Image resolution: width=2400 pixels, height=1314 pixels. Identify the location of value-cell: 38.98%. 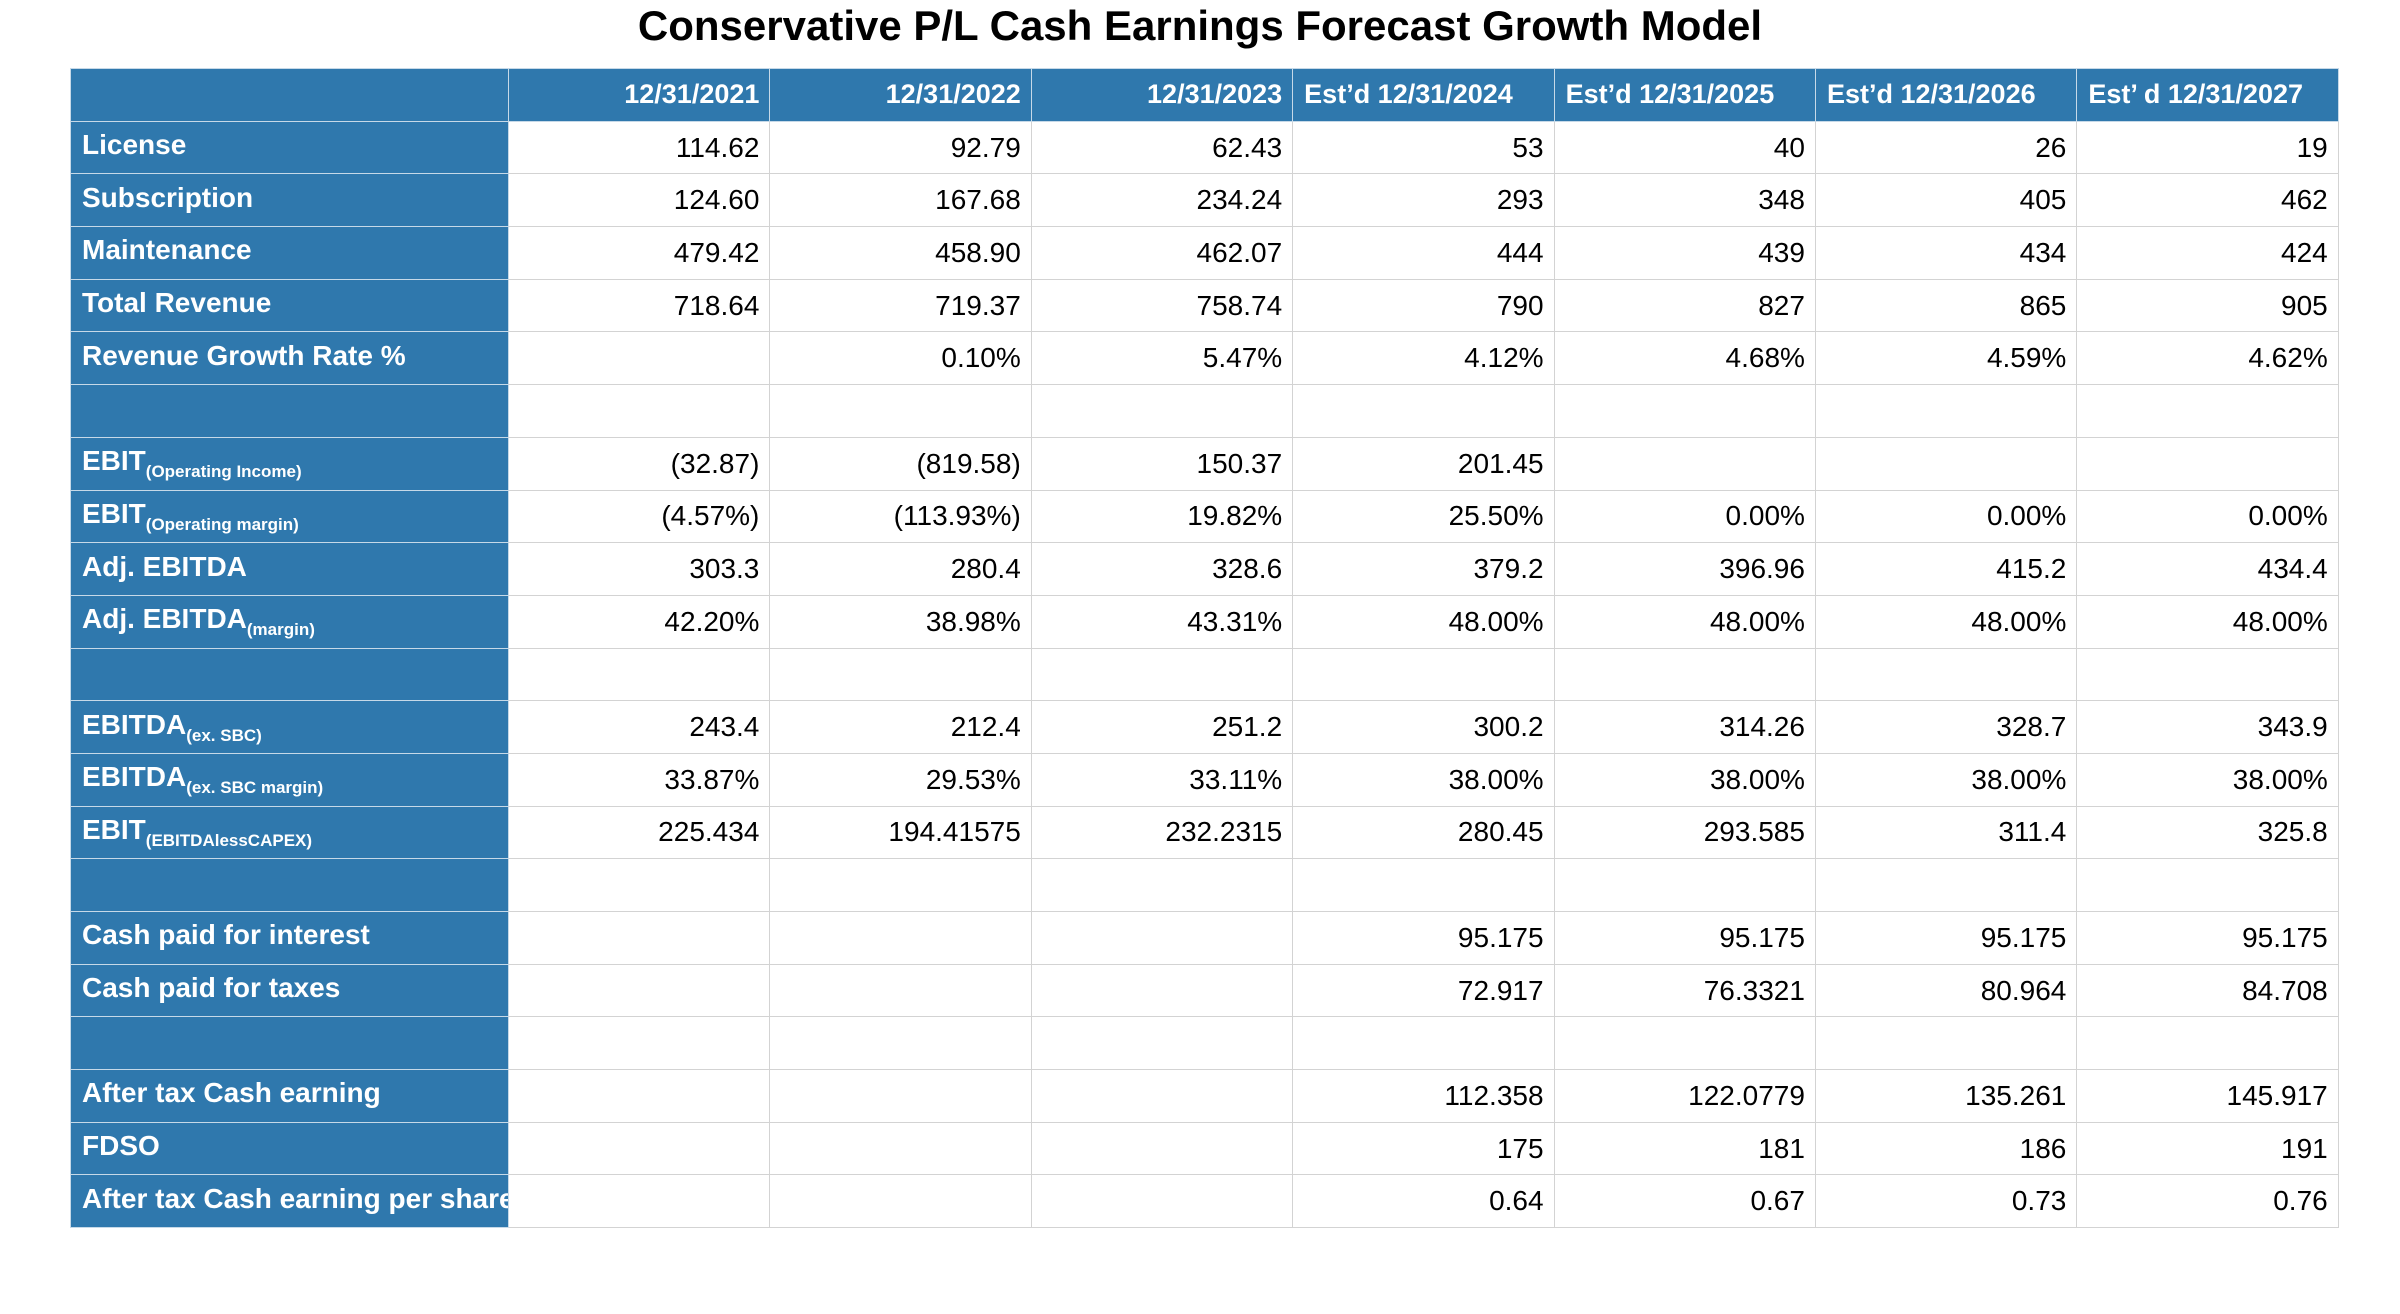
(900, 621).